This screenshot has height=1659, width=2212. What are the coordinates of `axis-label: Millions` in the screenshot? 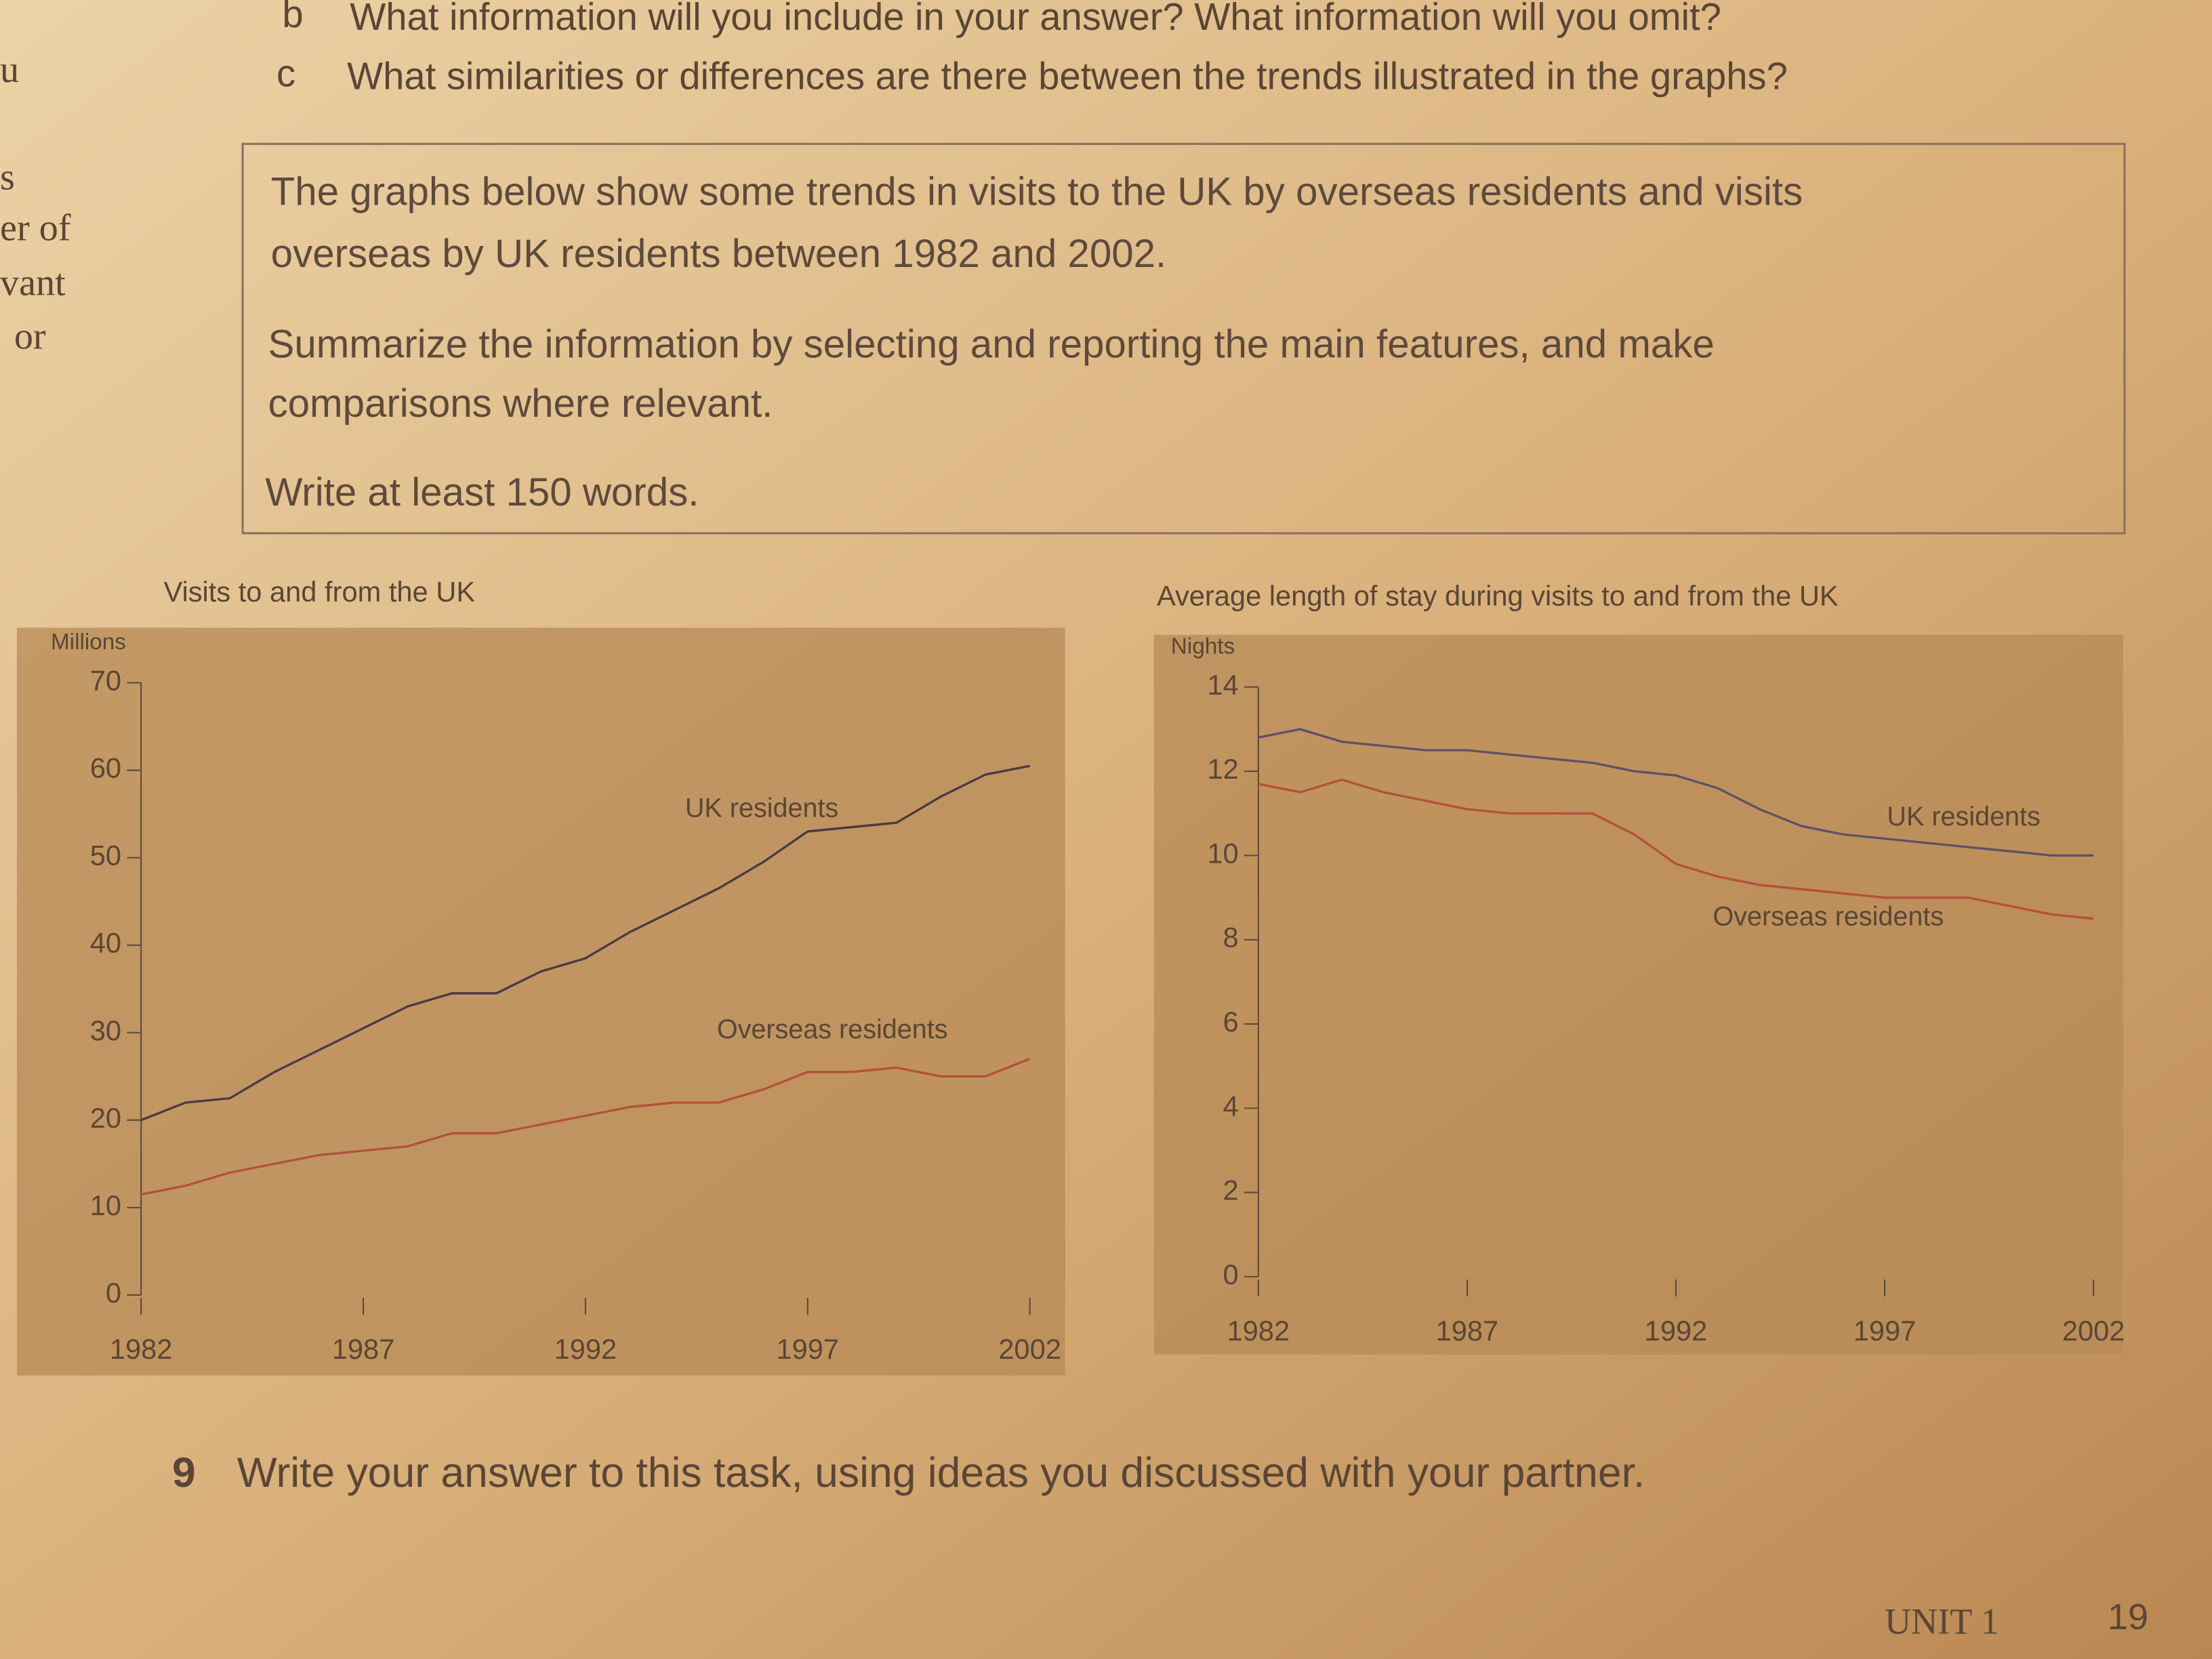 It's located at (89, 642).